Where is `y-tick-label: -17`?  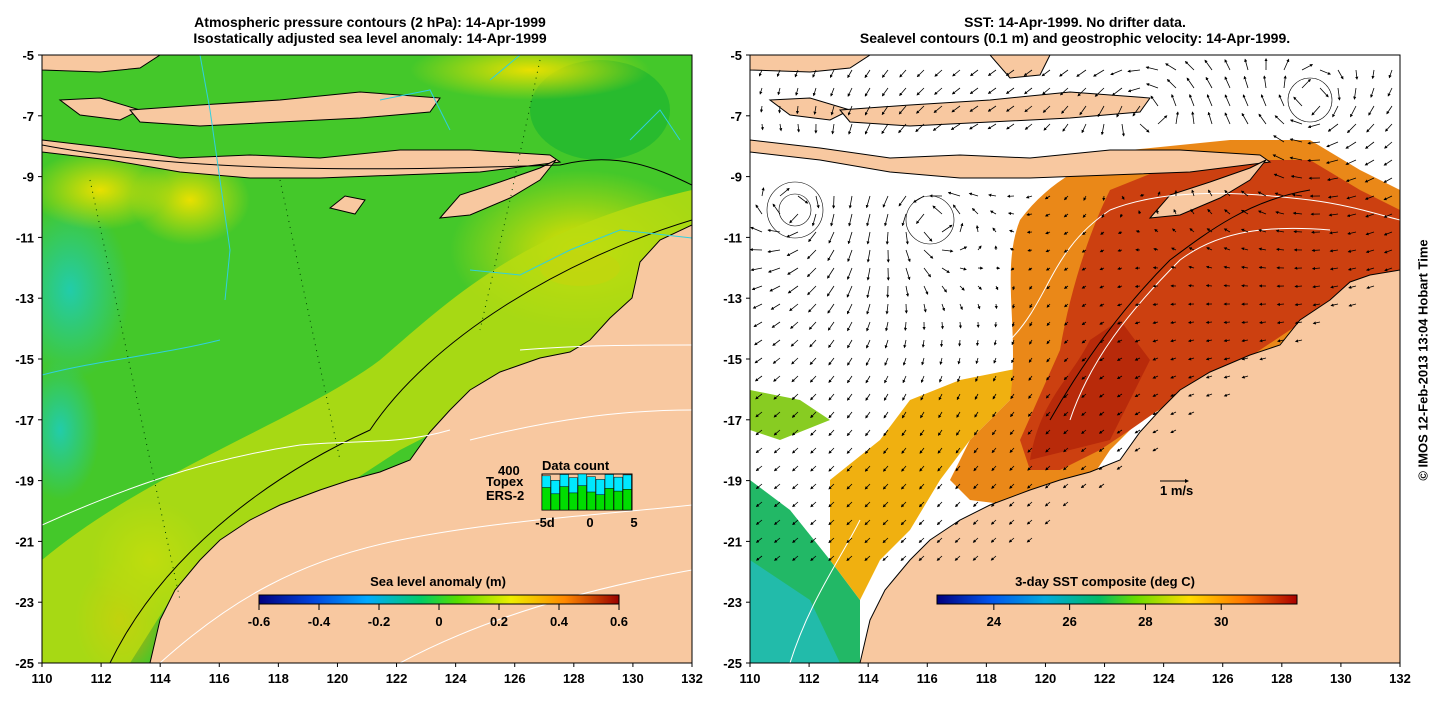
y-tick-label: -17 is located at coordinates (732, 420).